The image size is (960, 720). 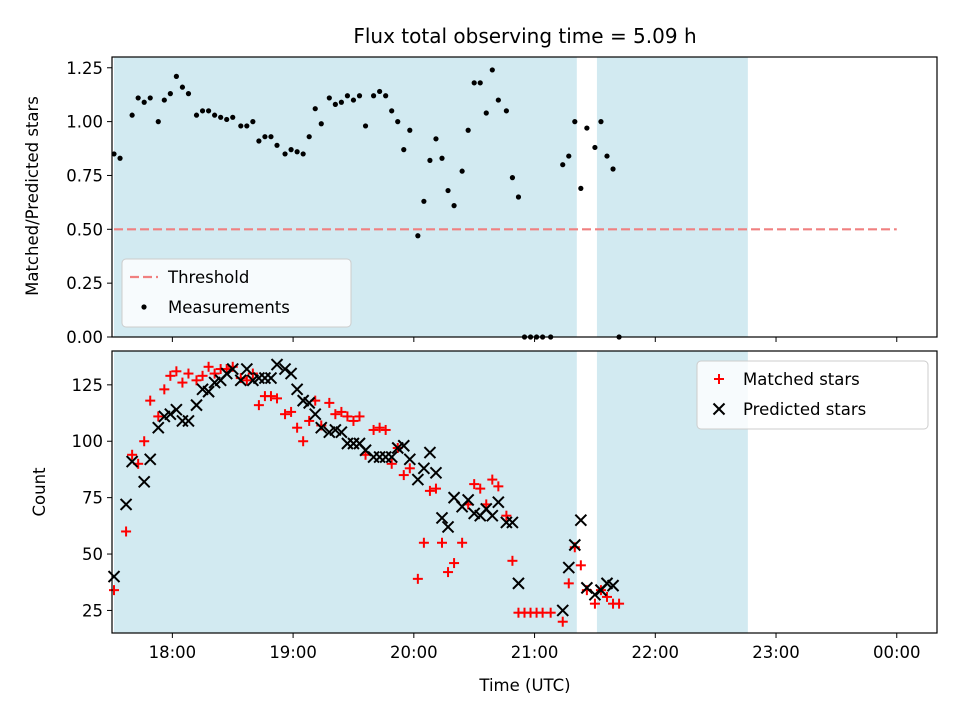 What do you see at coordinates (804, 409) in the screenshot?
I see `legend-label: Predicted stars` at bounding box center [804, 409].